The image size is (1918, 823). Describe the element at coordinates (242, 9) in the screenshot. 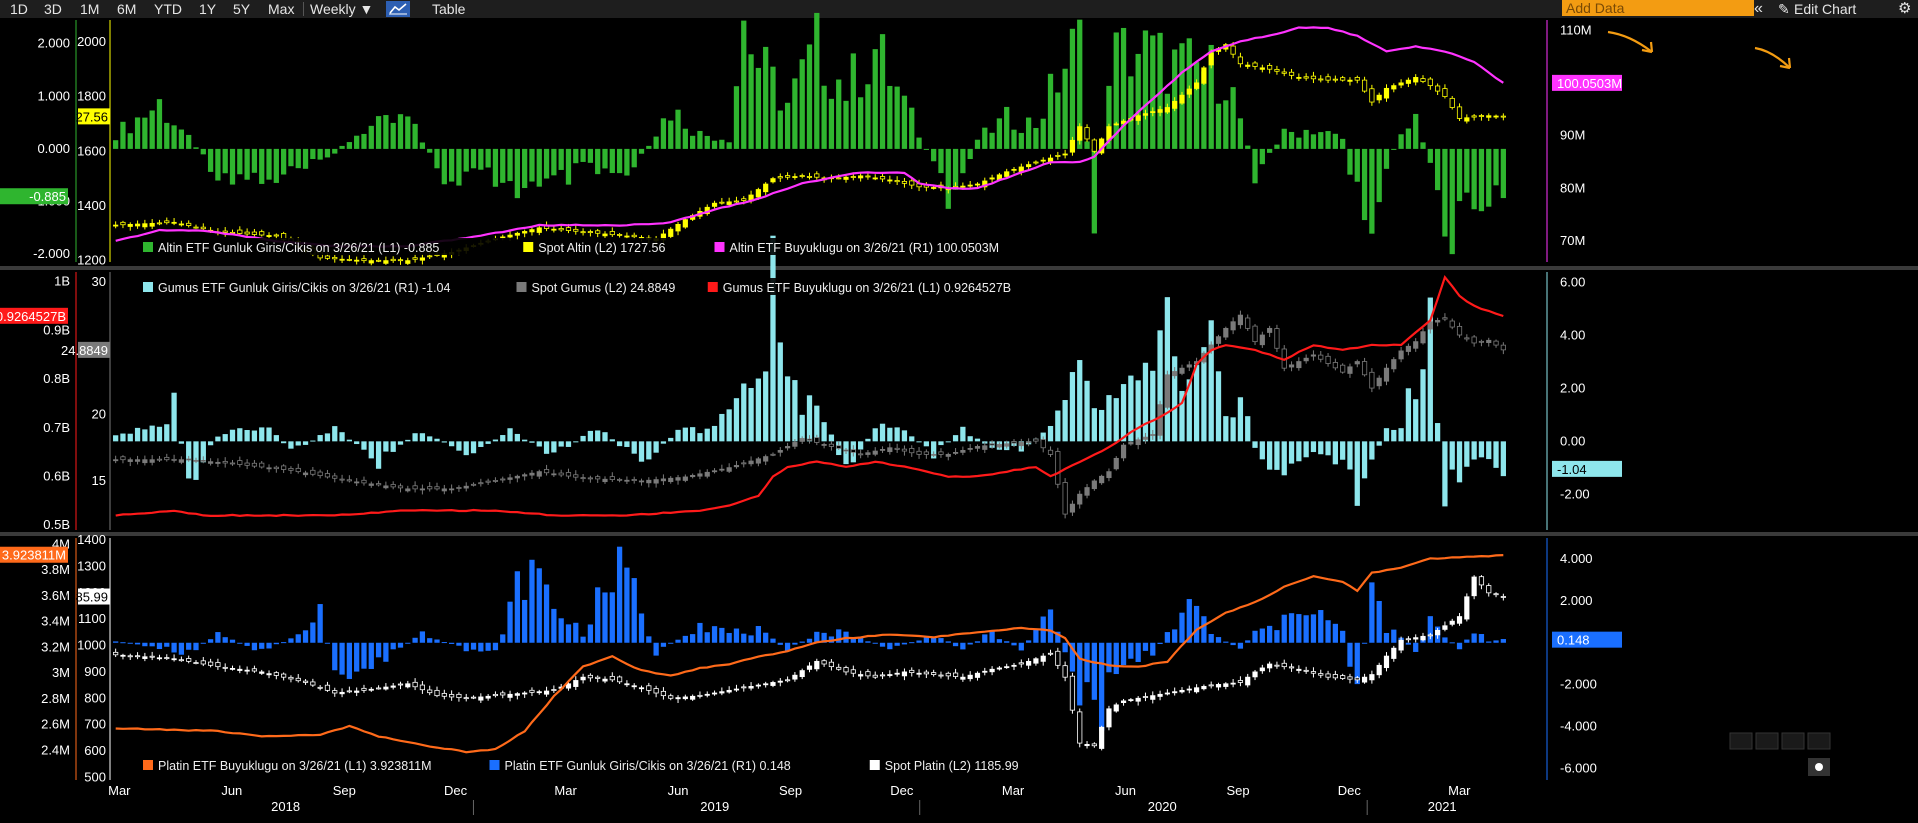

I see `range-5y-button: 5Y` at that location.